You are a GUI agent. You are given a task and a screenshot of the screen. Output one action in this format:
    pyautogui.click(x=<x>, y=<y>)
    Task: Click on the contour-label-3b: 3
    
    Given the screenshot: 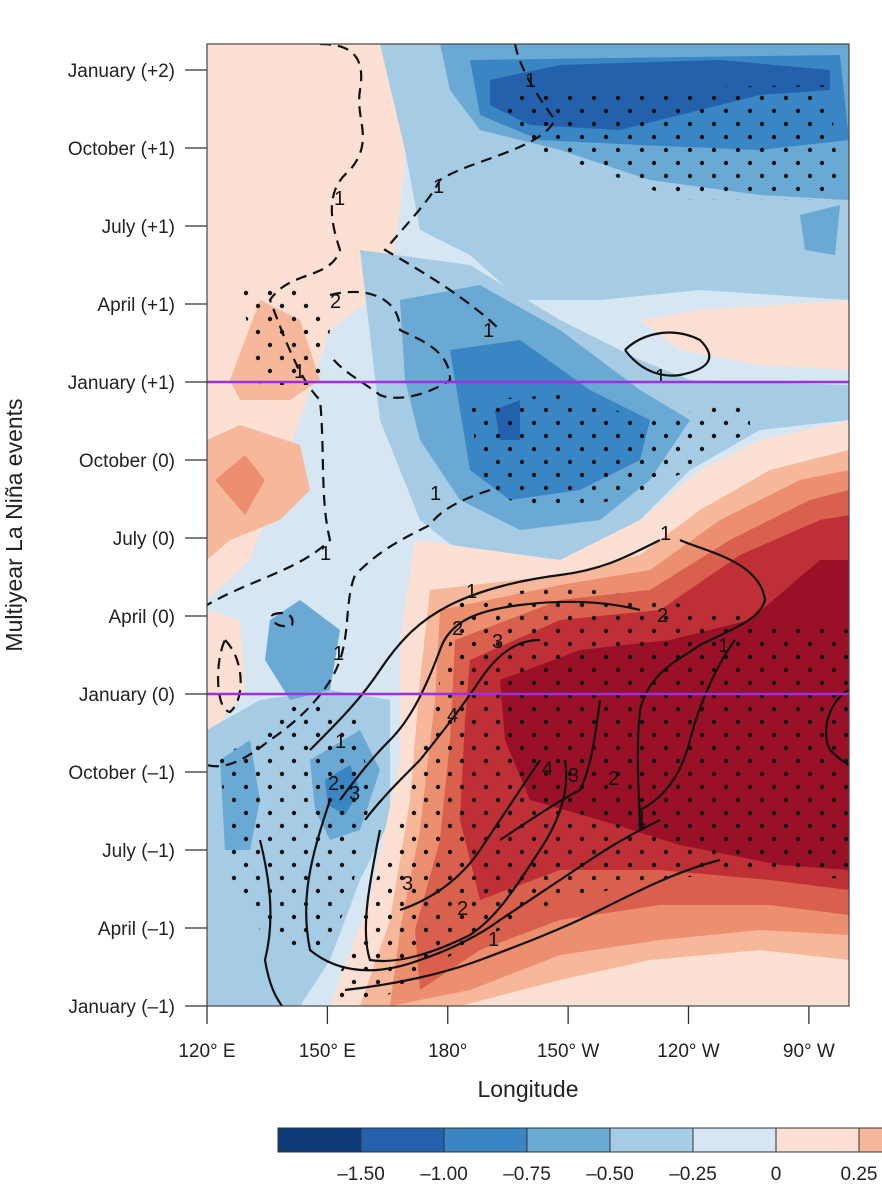 What is the action you would take?
    pyautogui.click(x=573, y=776)
    